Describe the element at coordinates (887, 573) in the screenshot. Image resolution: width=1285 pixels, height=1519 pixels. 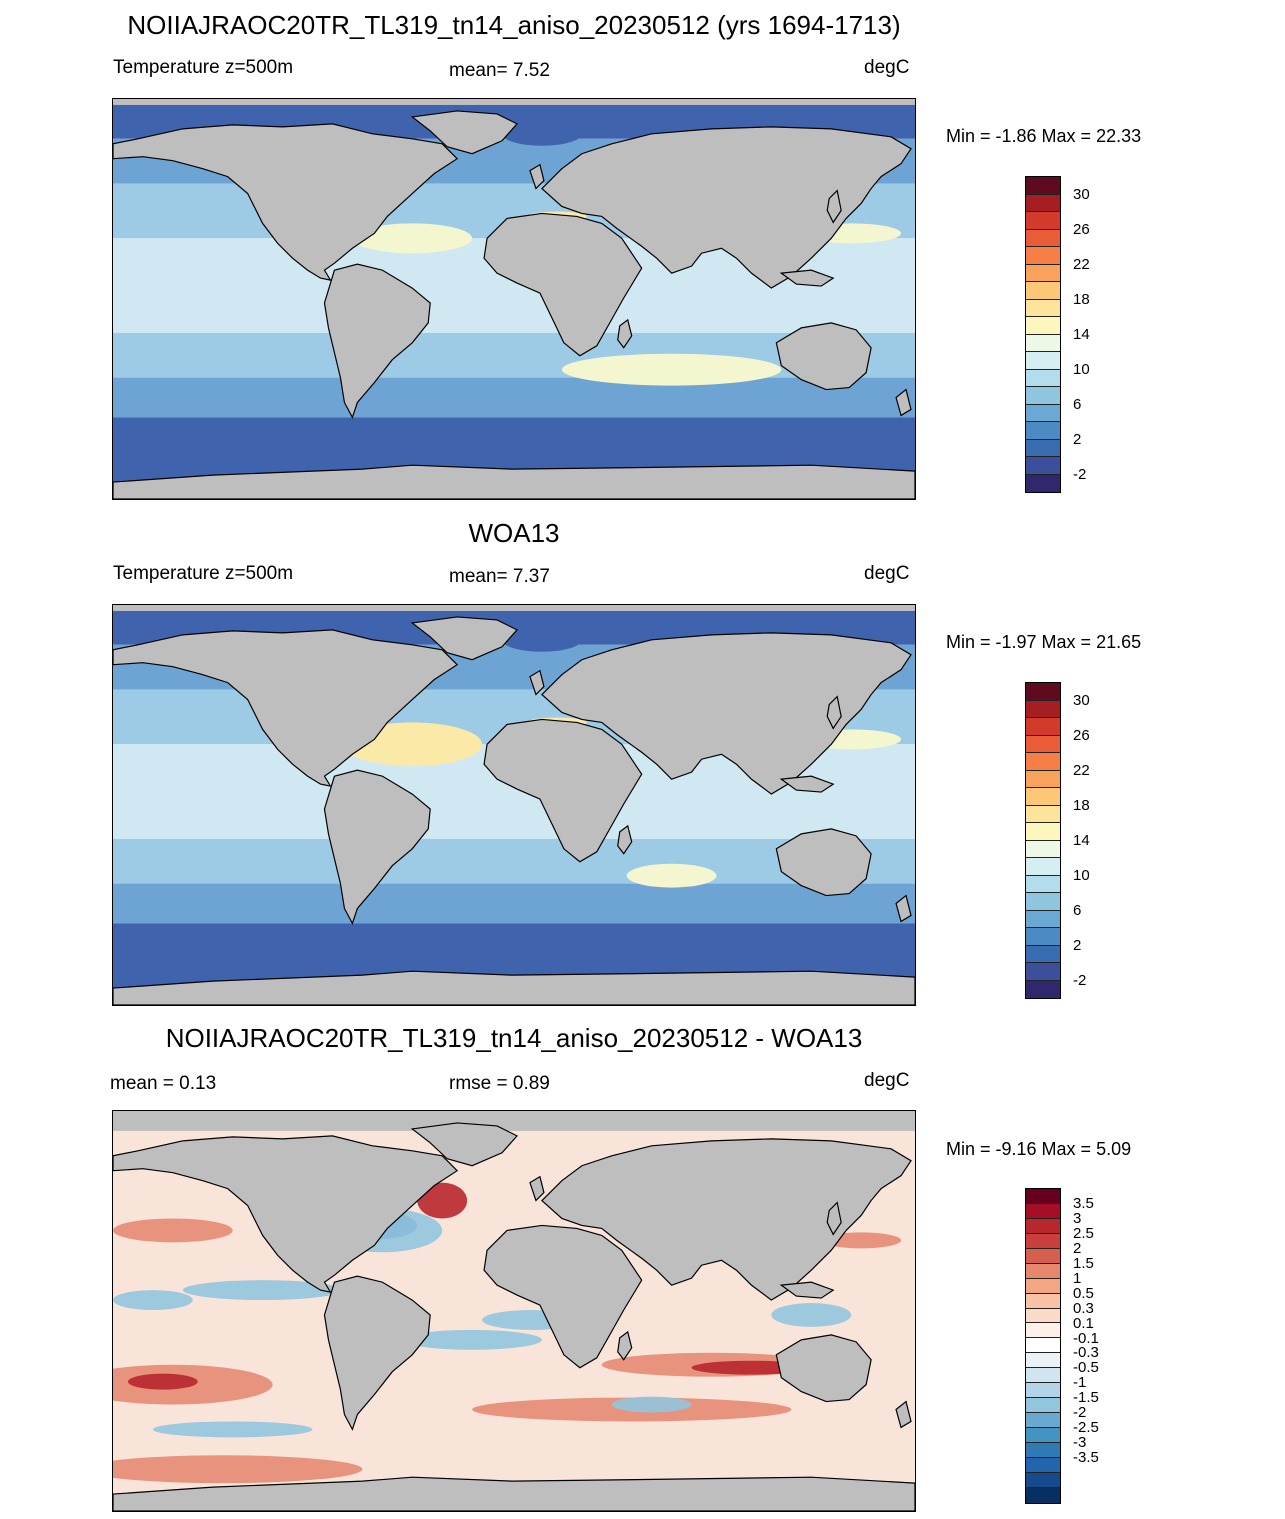
I see `panel-2-unit-label: degC` at that location.